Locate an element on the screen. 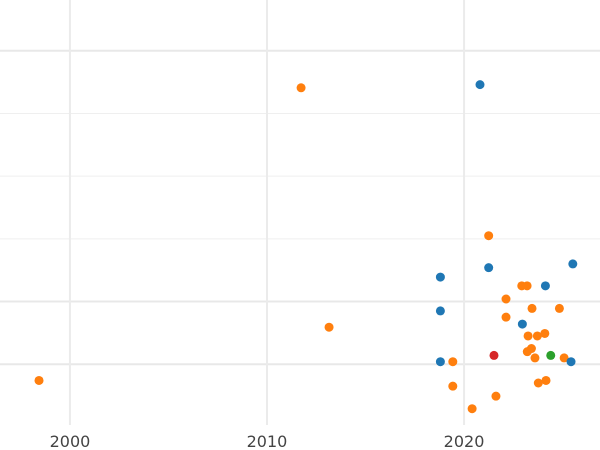 Image resolution: width=600 pixels, height=450 pixels. x-tick-label: 2010 is located at coordinates (267, 441).